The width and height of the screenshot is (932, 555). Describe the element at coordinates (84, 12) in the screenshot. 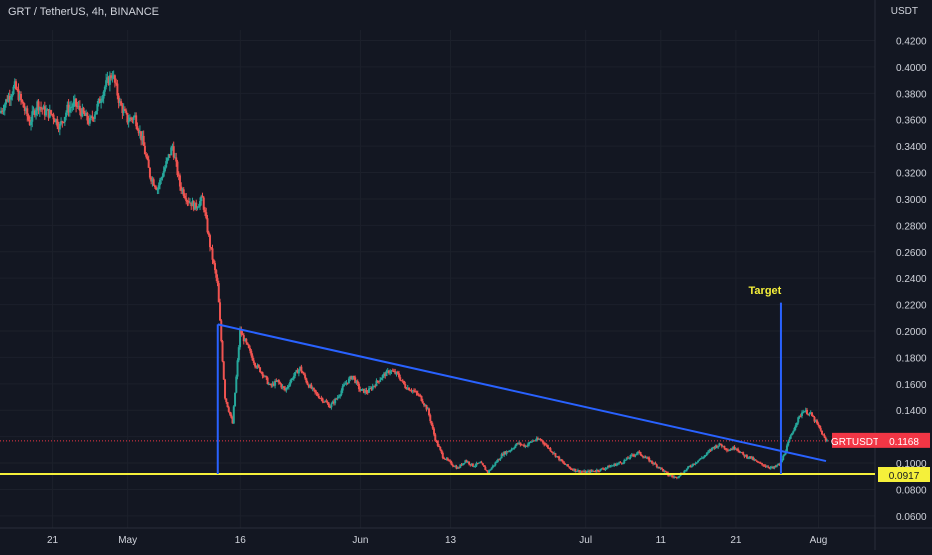

I see `chart-title: GRT / TetherUS, 4h, BINANCE` at that location.